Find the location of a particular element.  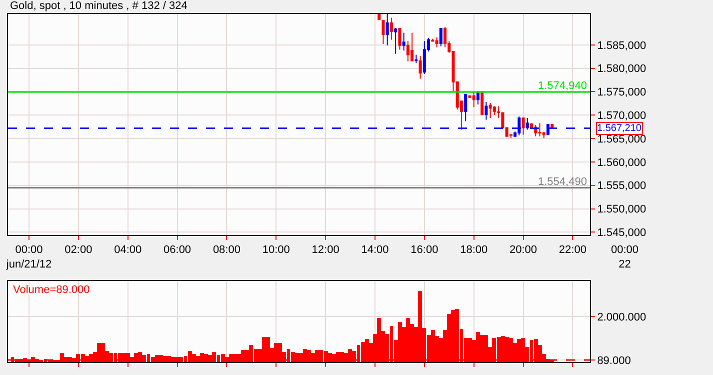

x-tick-label: 06:00 is located at coordinates (178, 250).